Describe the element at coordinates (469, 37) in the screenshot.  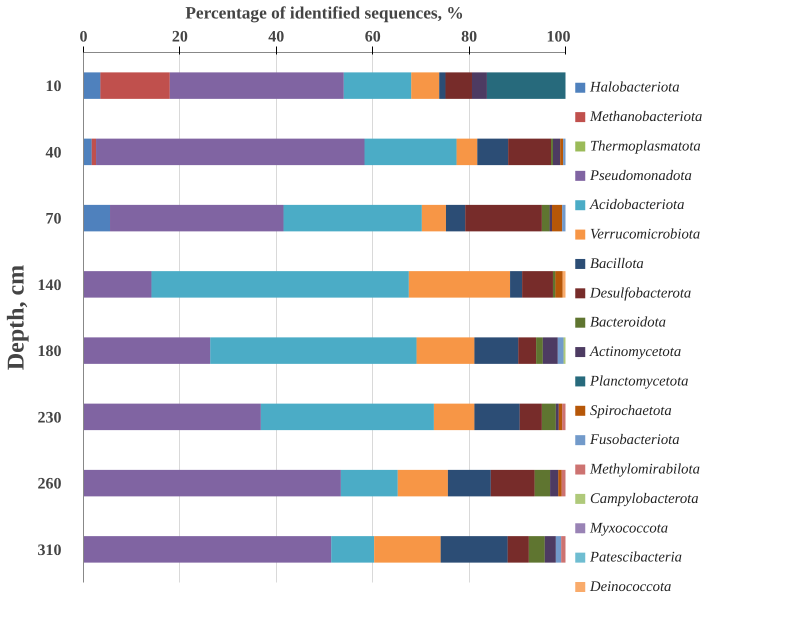
I see `x-tick-label: 80` at that location.